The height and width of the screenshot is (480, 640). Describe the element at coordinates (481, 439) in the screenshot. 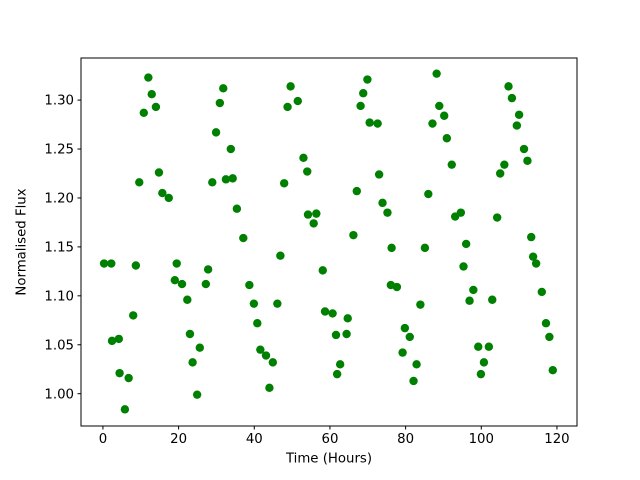

I see `x-tick-label: 100` at that location.